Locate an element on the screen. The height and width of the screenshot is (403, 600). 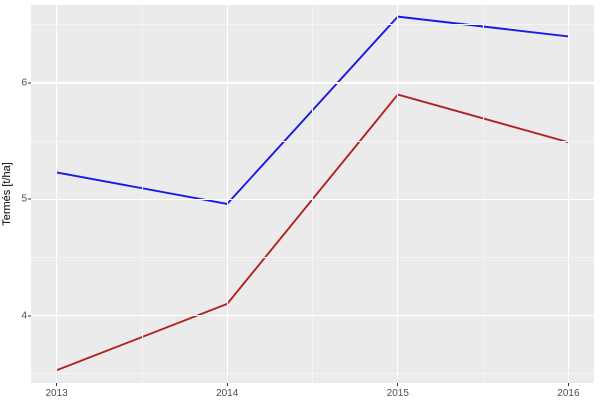
x-tick-label: 2014 is located at coordinates (227, 393).